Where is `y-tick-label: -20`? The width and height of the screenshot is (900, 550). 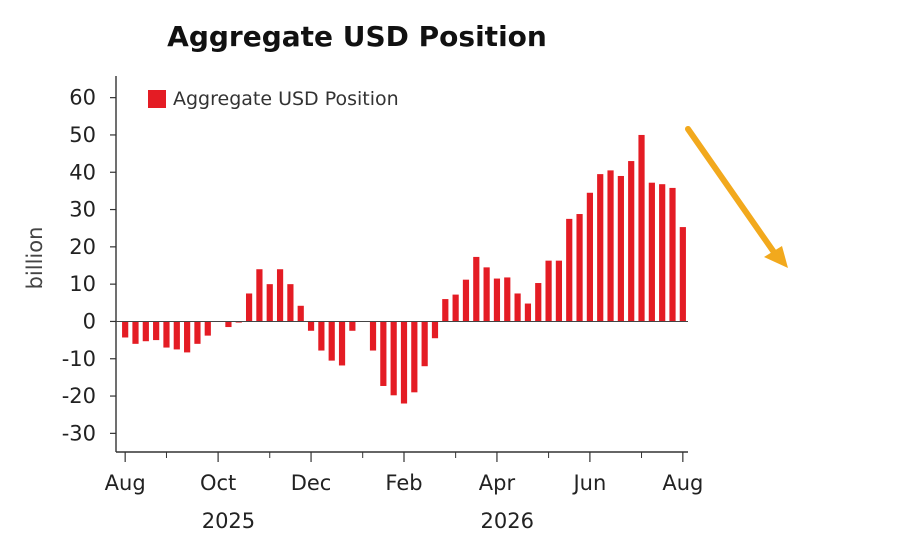
y-tick-label: -20 is located at coordinates (79, 396).